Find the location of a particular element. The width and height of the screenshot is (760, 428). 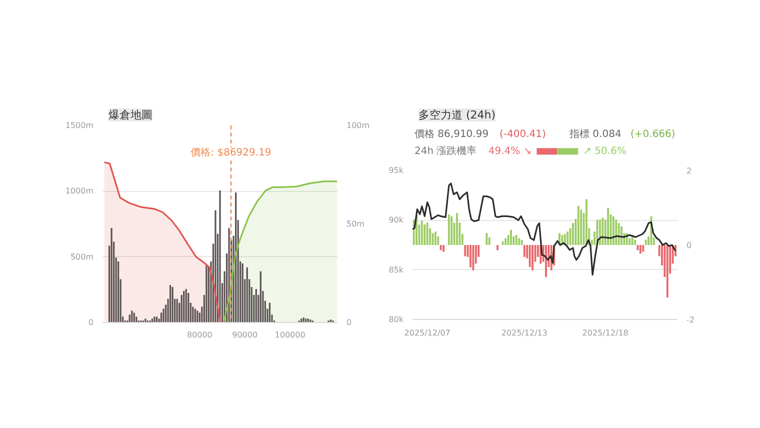

y-tick-label: 500m is located at coordinates (82, 257).